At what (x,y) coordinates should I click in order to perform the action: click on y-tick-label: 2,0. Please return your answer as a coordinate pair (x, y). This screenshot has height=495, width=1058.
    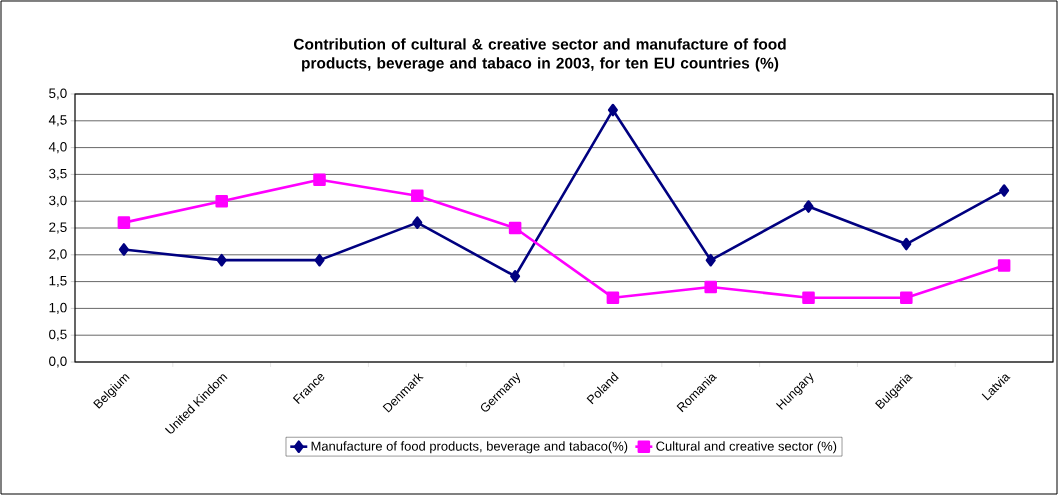
    Looking at the image, I should click on (58, 255).